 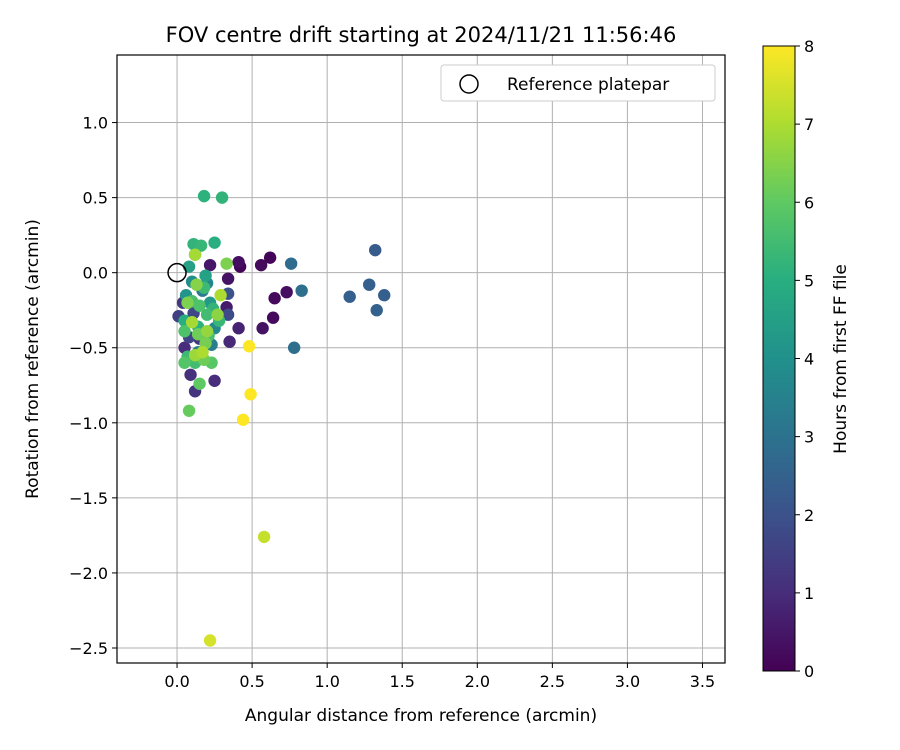 I want to click on colorbar-ticks: 0 1 2 3 4 5 6 7 8, so click(x=804, y=359).